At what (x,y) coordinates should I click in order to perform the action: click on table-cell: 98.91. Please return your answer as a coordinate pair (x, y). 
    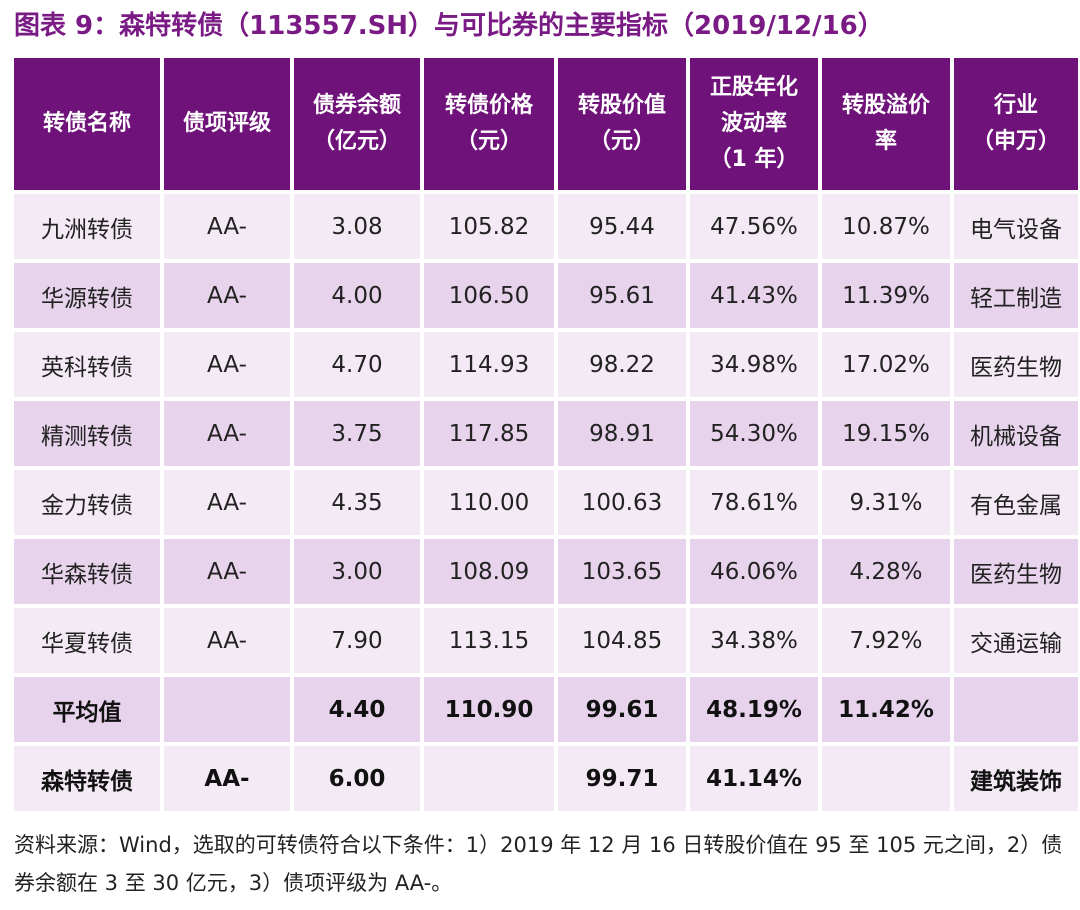
    Looking at the image, I should click on (622, 433).